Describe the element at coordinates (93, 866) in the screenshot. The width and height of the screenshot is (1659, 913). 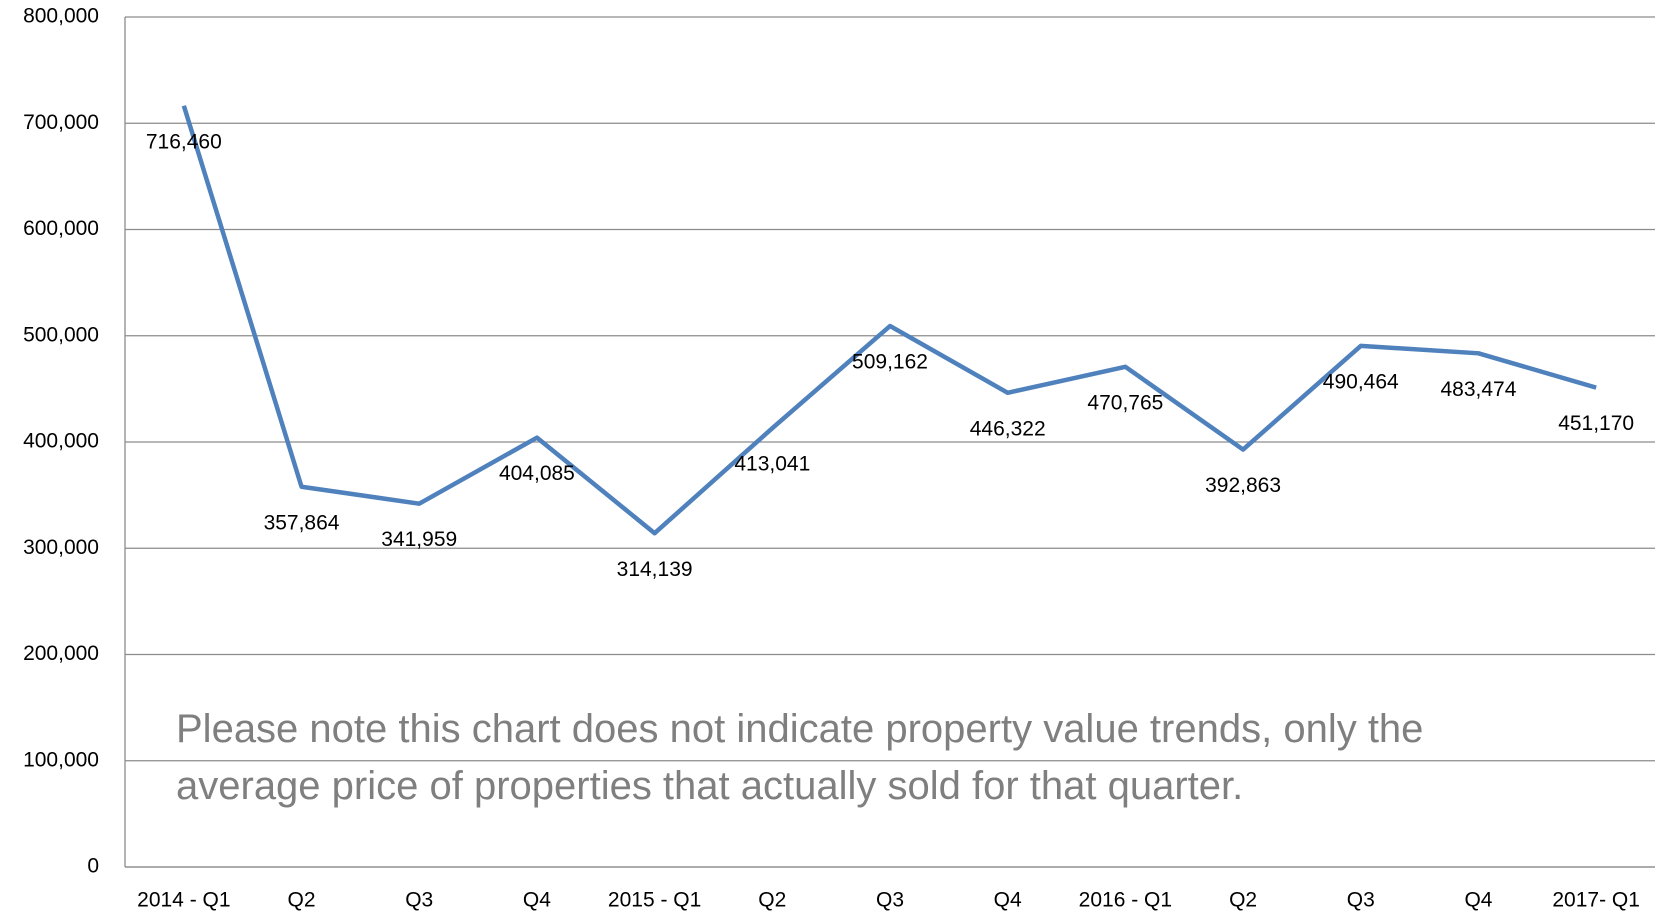
I see `y-tick-label: 0` at that location.